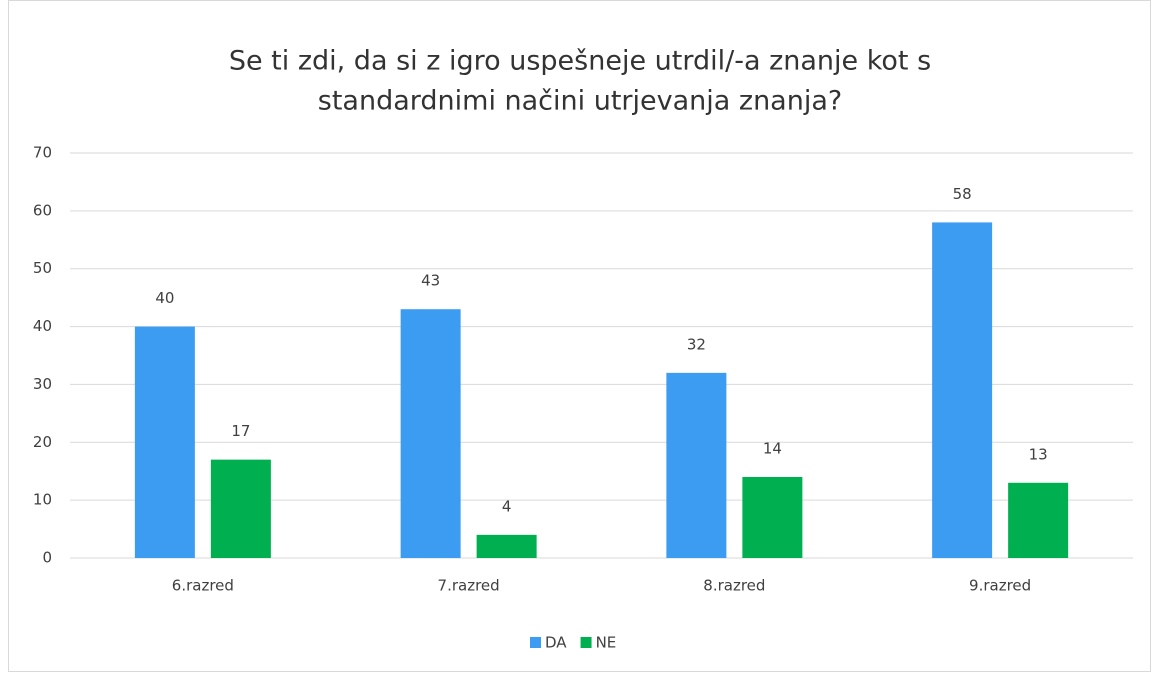 This screenshot has width=1152, height=677. Describe the element at coordinates (962, 194) in the screenshot. I see `data-label: 58` at that location.